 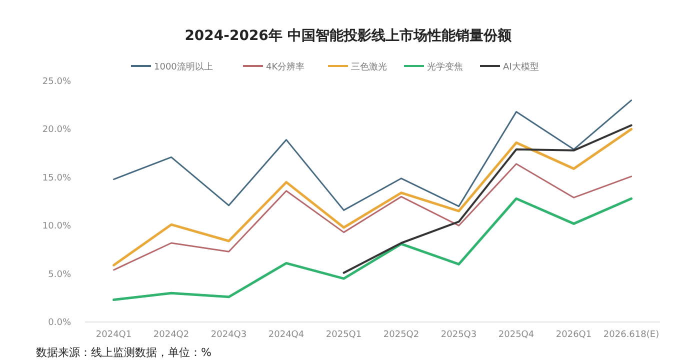 What do you see at coordinates (171, 335) in the screenshot?
I see `x-tick-label: 2024Q2` at bounding box center [171, 335].